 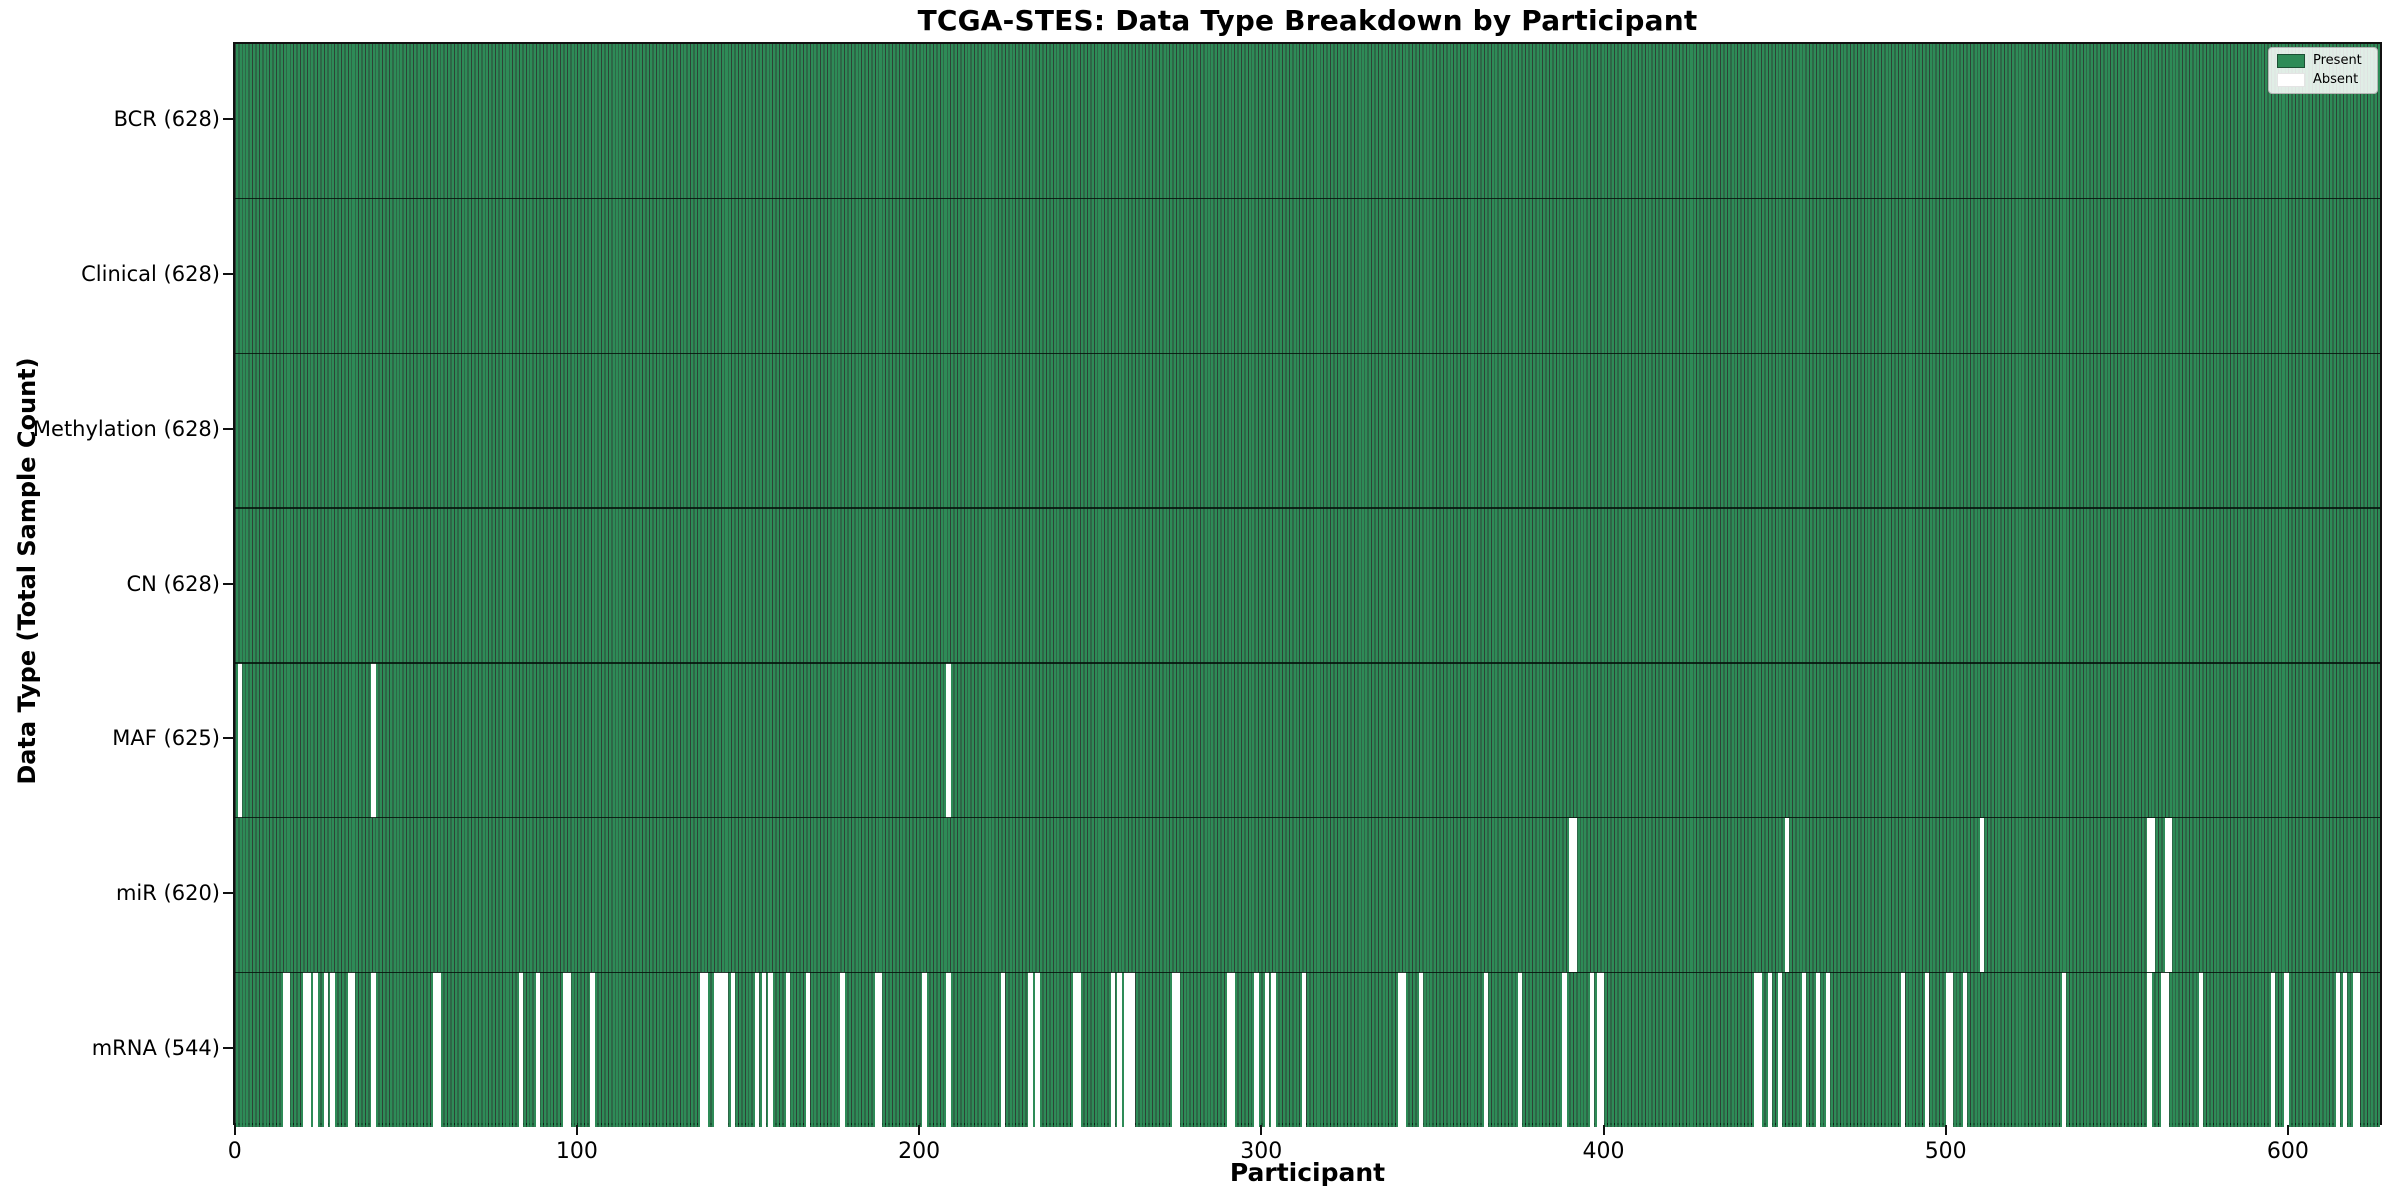 What do you see at coordinates (1307, 1172) in the screenshot?
I see `x-axis-label: Participant` at bounding box center [1307, 1172].